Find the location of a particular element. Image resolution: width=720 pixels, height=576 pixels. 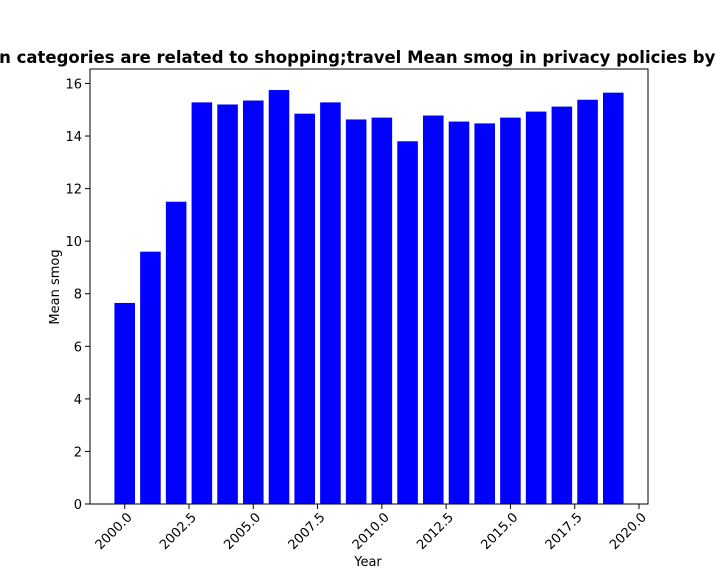

x-tick-label: 2015.0 is located at coordinates (499, 531).